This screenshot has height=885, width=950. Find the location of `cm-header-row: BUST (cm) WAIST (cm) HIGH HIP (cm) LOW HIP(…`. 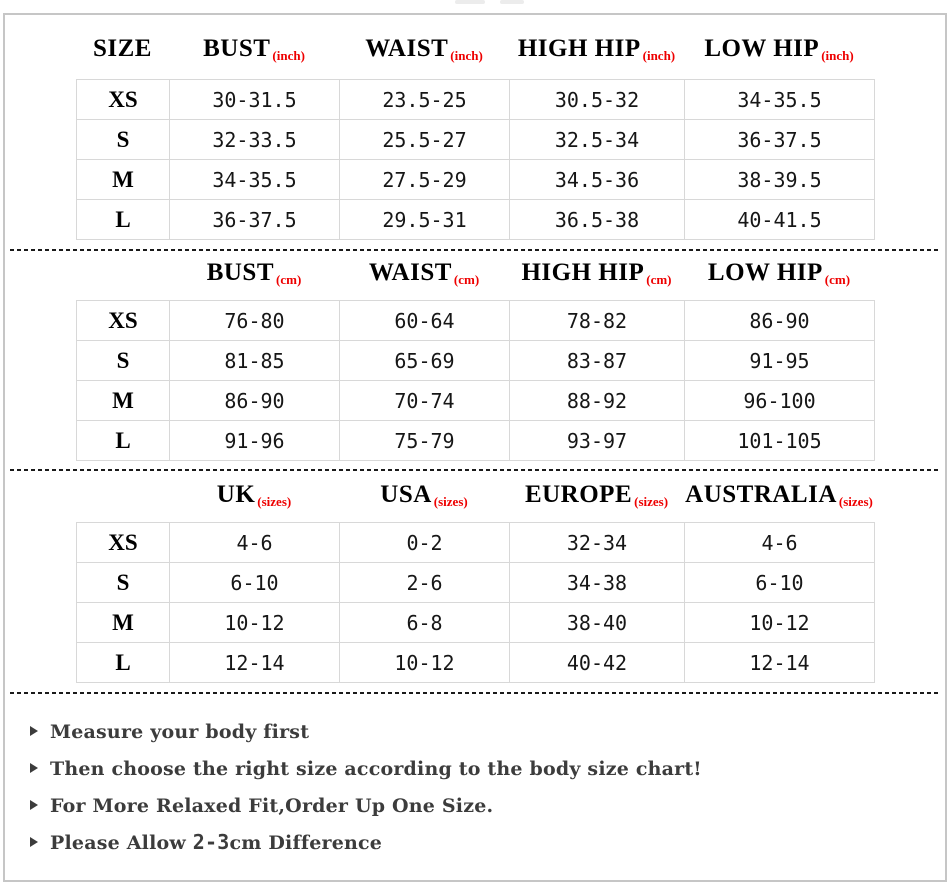

cm-header-row: BUST (cm) WAIST (cm) HIGH HIP (cm) LOW HIP(… is located at coordinates (475, 273).